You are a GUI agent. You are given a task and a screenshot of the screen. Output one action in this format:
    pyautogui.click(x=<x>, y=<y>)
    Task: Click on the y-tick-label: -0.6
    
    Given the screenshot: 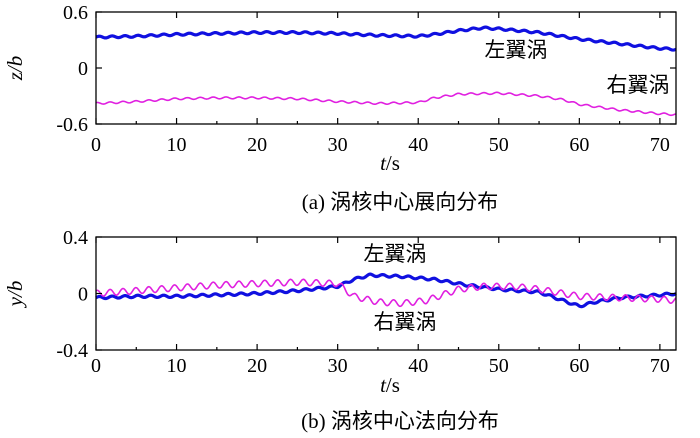 What is the action you would take?
    pyautogui.click(x=72, y=125)
    